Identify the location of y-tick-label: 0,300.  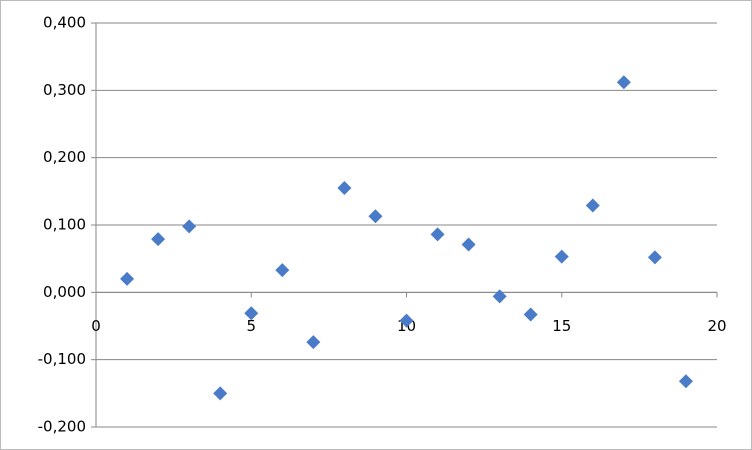
(64, 90).